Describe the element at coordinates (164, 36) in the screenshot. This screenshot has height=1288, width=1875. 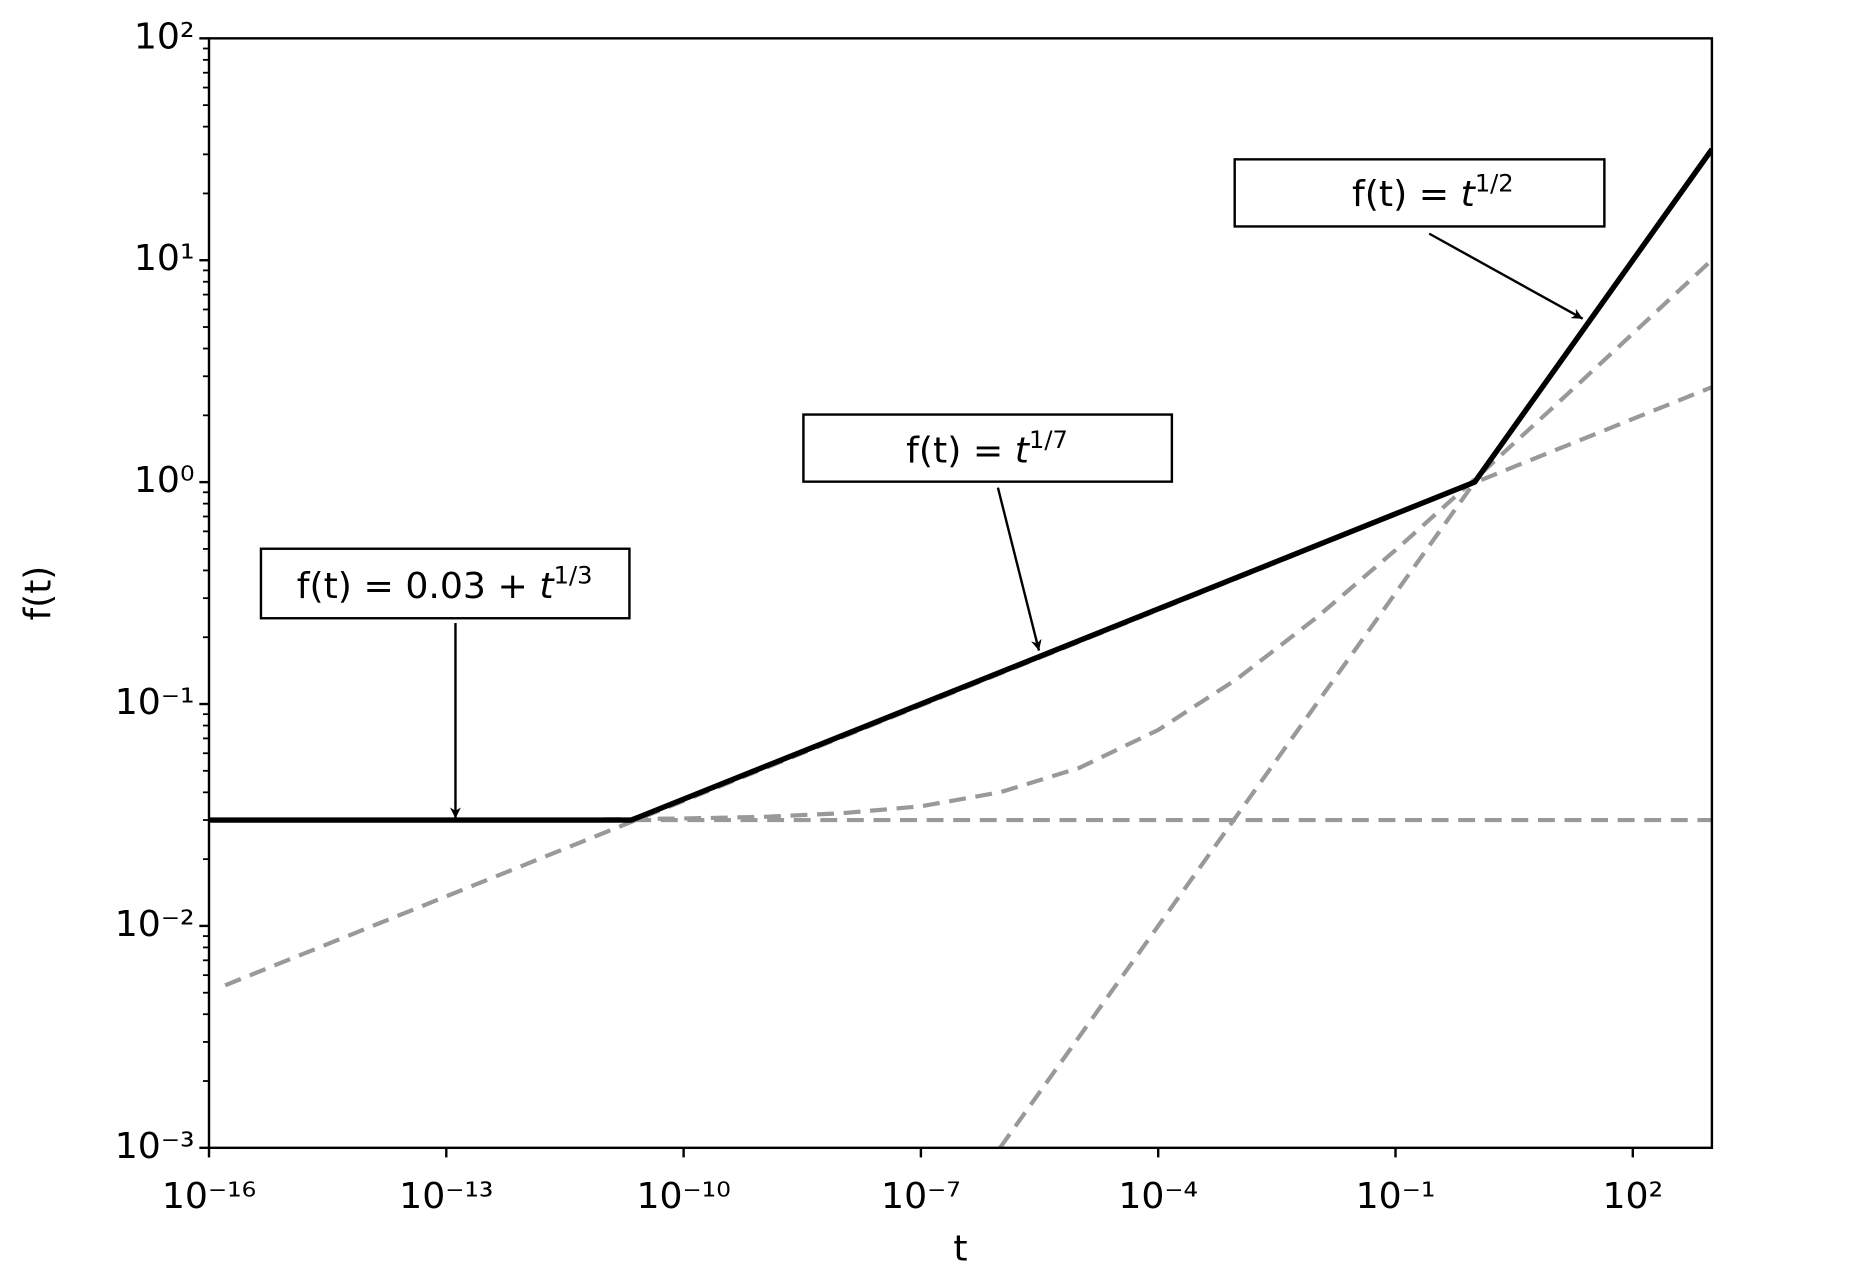
I see `y-tick-label: 10²` at that location.